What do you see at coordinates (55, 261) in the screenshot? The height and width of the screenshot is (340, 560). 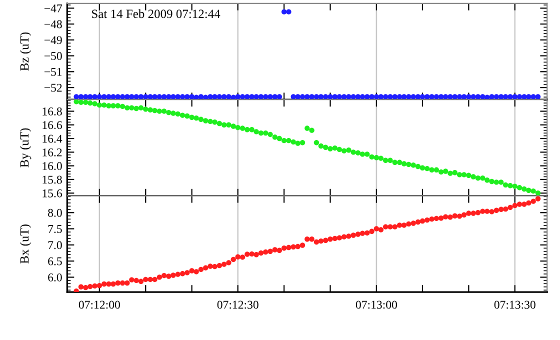 I see `y-tick-label: 6.5` at bounding box center [55, 261].